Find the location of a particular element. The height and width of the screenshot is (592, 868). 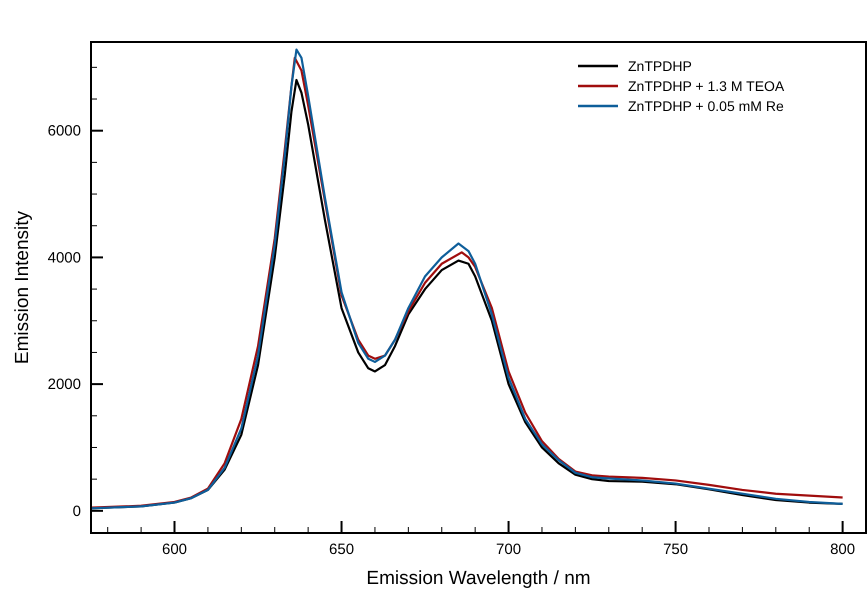

y-tick-label: 4000 is located at coordinates (64, 257).